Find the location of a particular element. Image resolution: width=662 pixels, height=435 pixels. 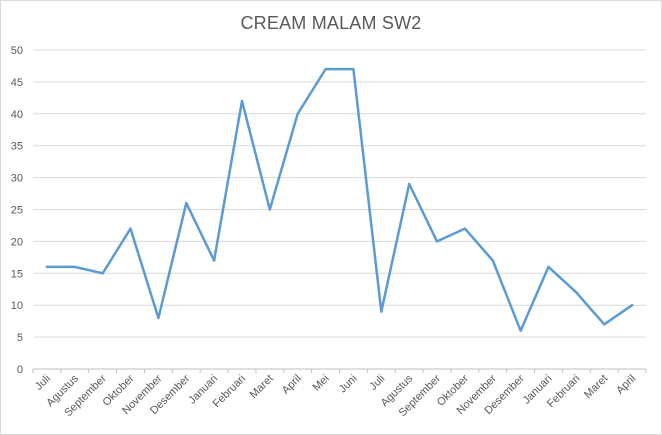

y-tick-label: 50 is located at coordinates (17, 51).